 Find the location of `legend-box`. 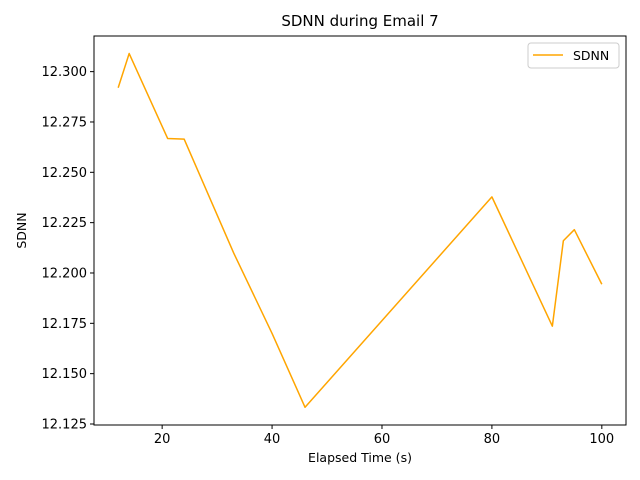

legend-box is located at coordinates (573, 55).